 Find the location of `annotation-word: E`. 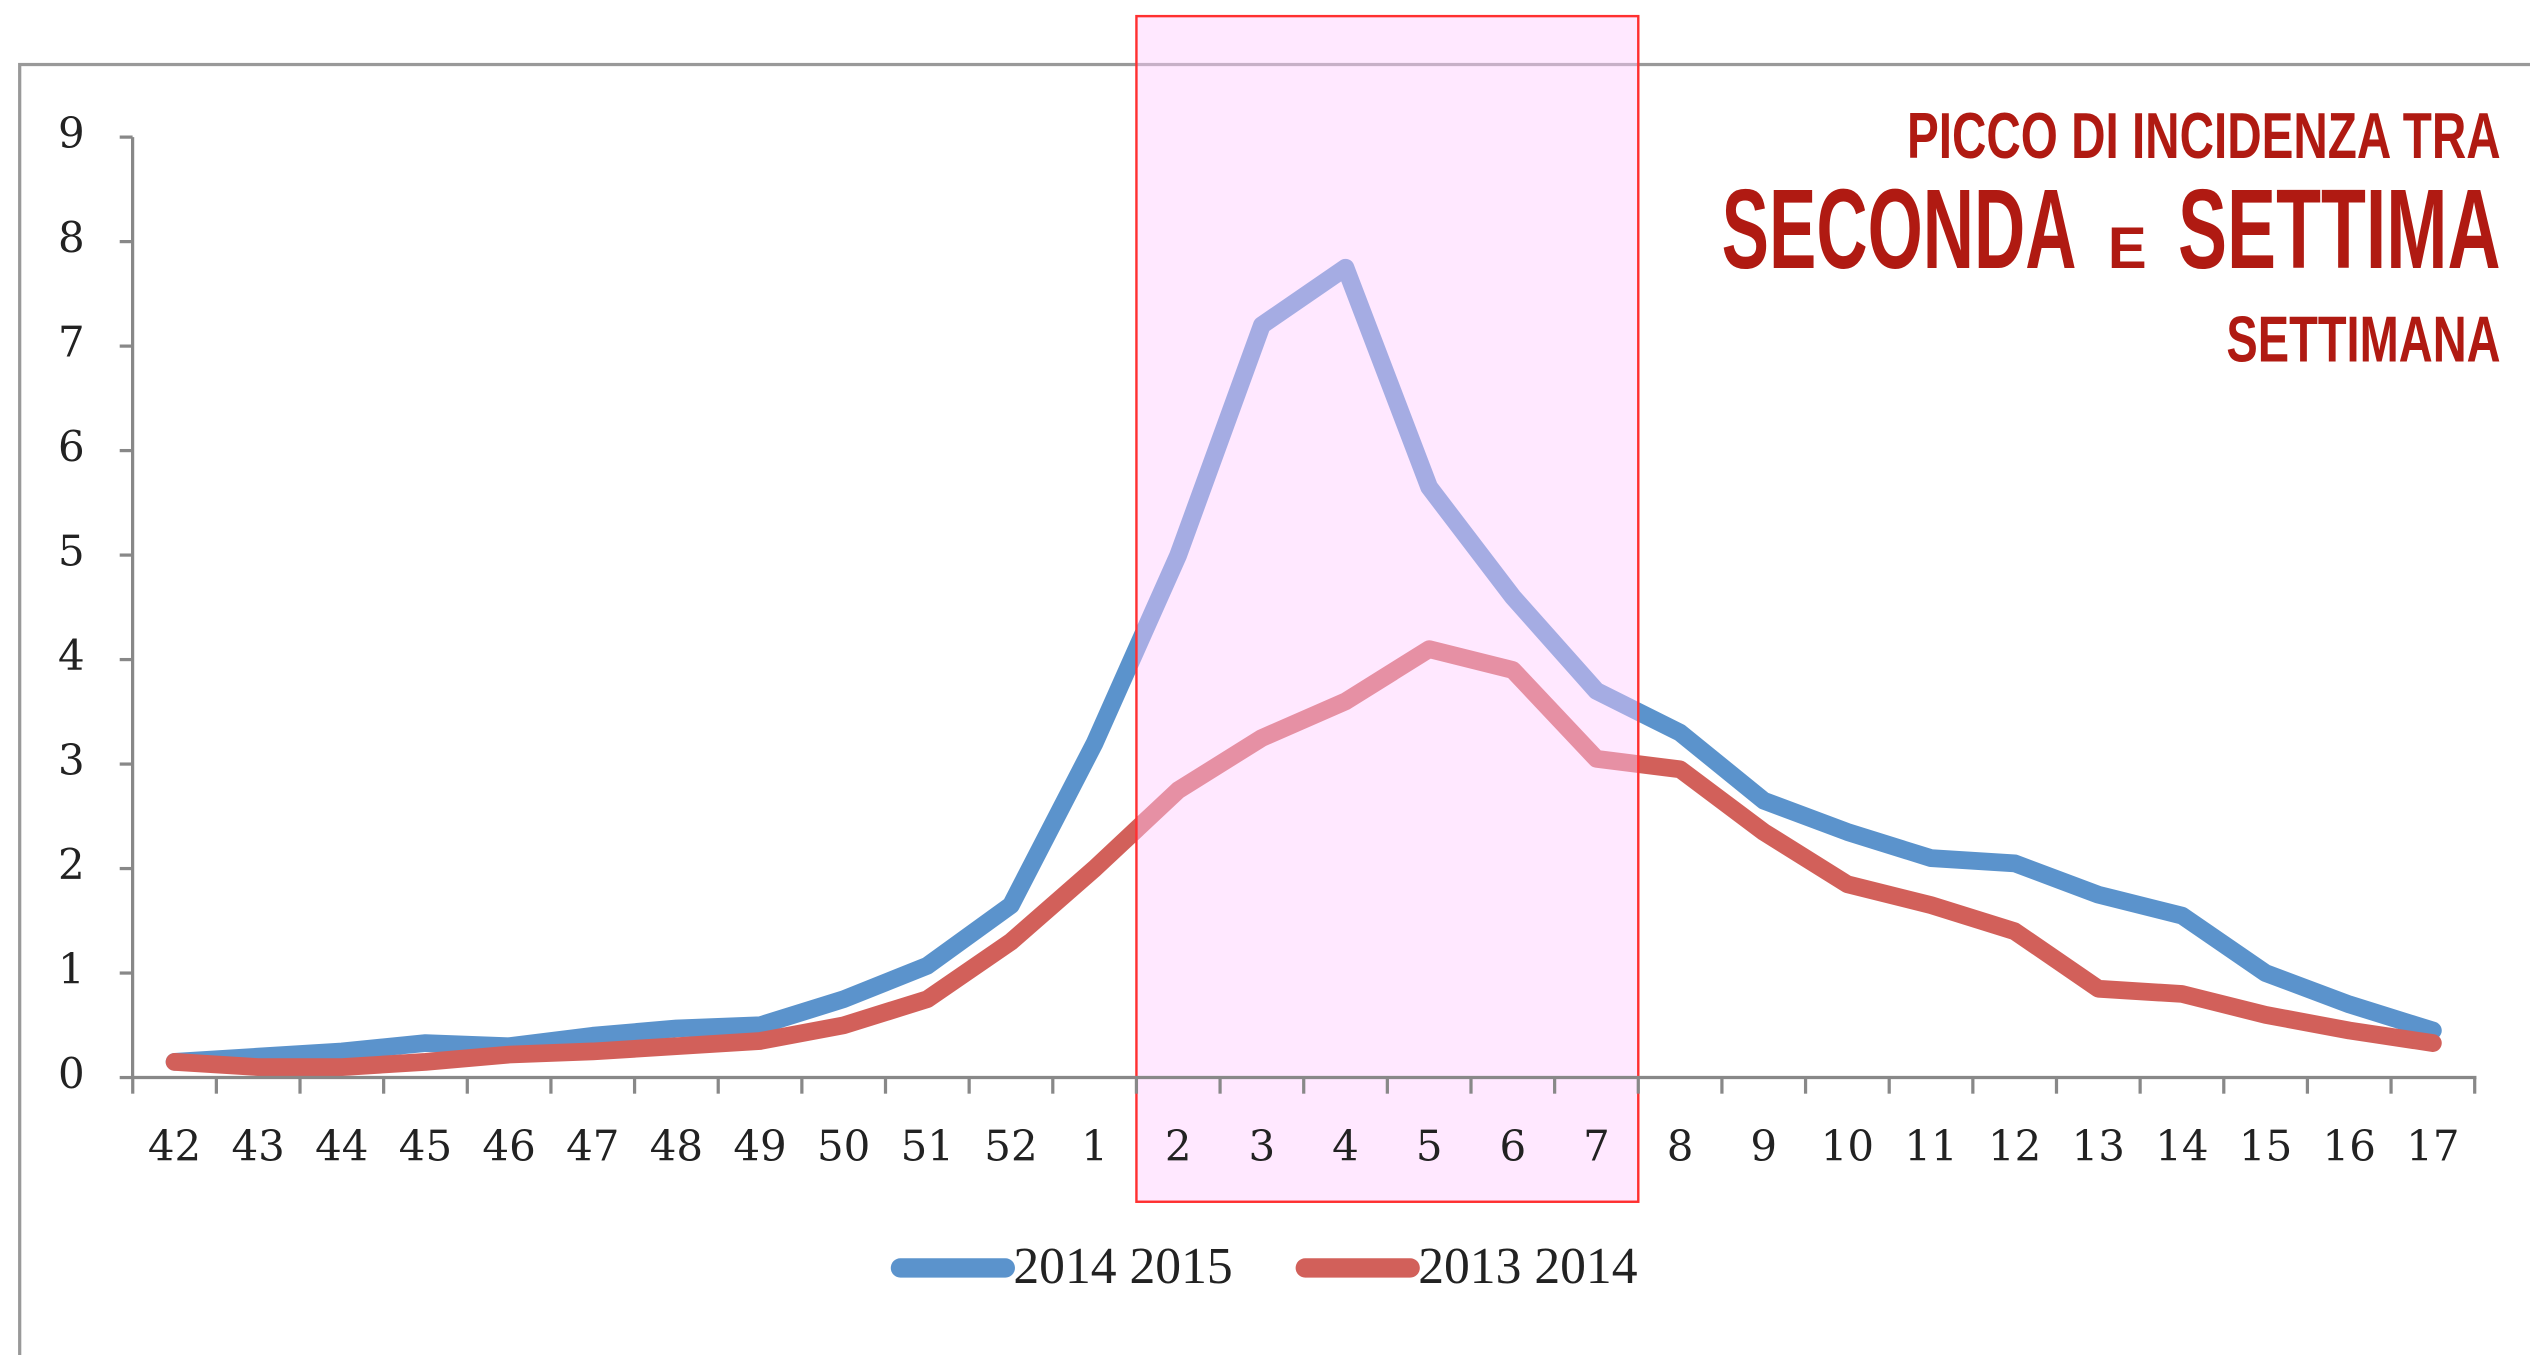

annotation-word: E is located at coordinates (2127, 248).